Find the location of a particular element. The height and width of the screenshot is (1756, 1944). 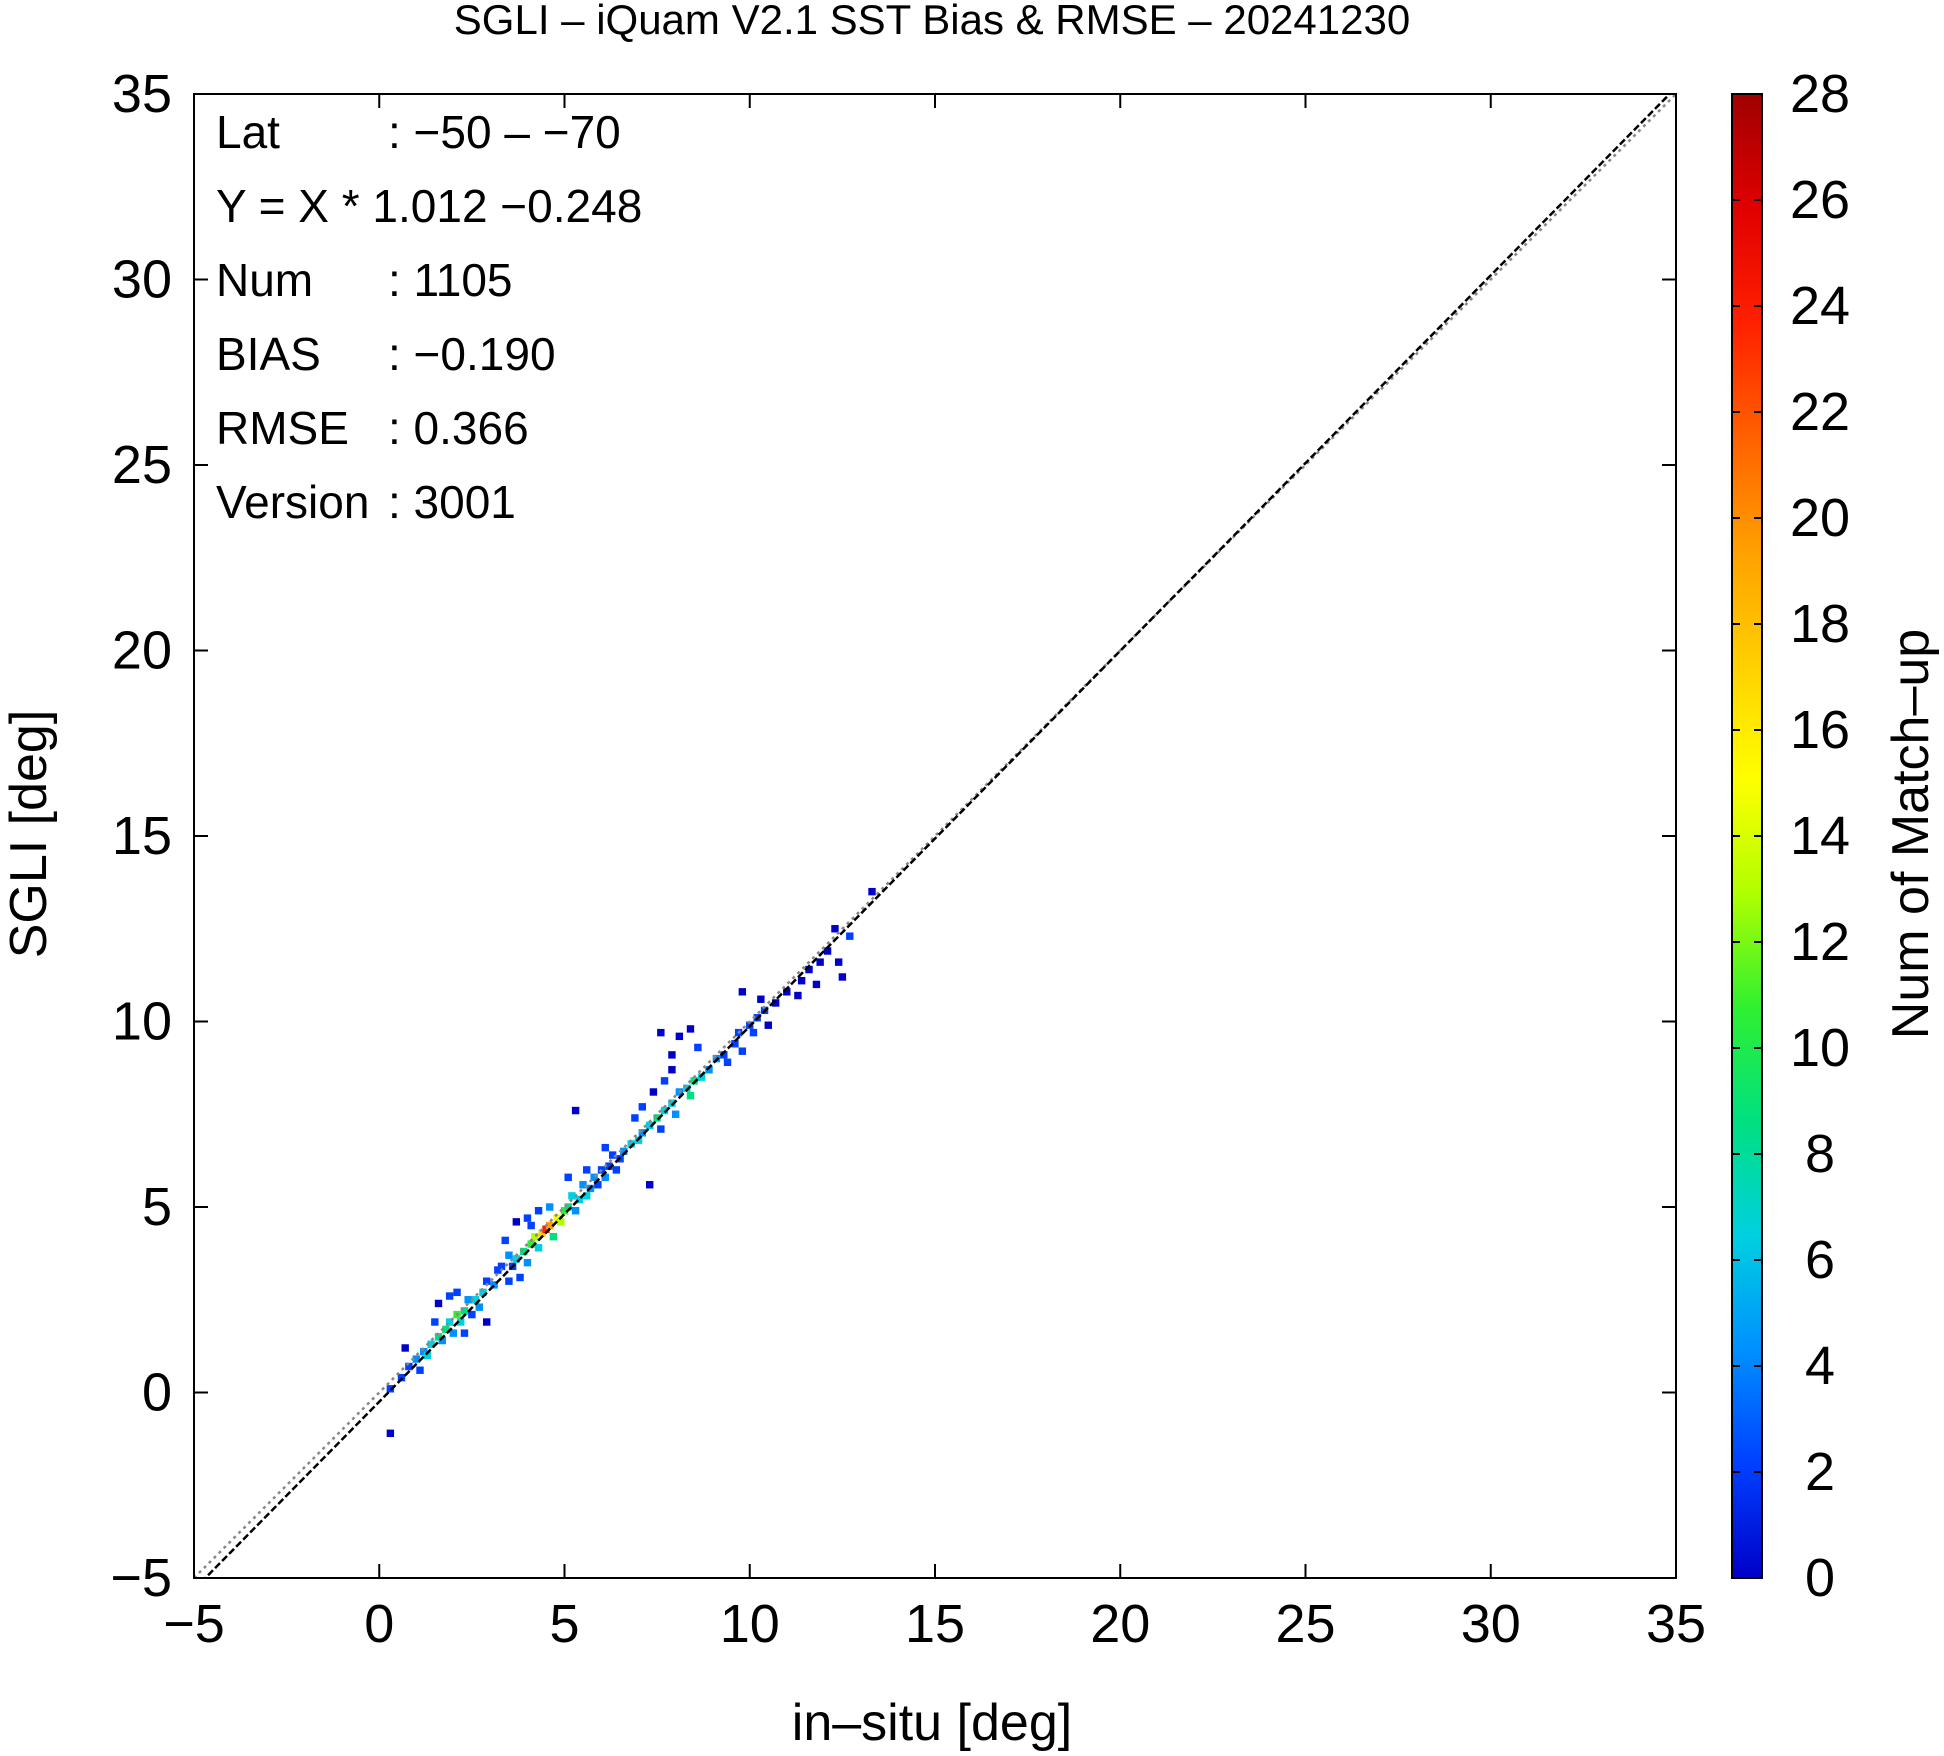

colorbar-tick-label: 0 is located at coordinates (1820, 1578).